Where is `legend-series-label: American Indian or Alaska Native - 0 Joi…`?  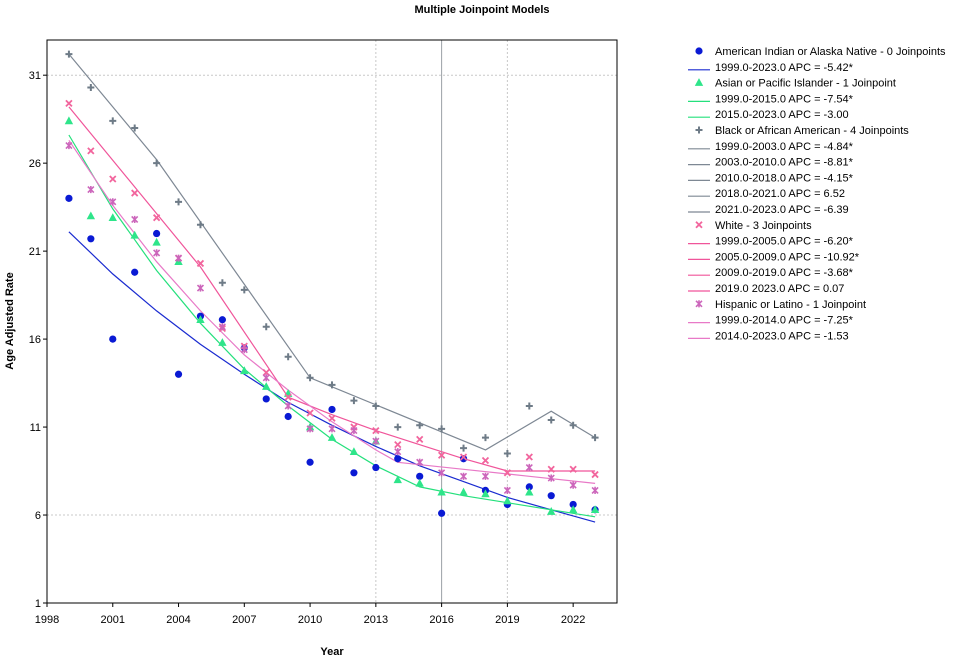
legend-series-label: American Indian or Alaska Native - 0 Joi… is located at coordinates (830, 52).